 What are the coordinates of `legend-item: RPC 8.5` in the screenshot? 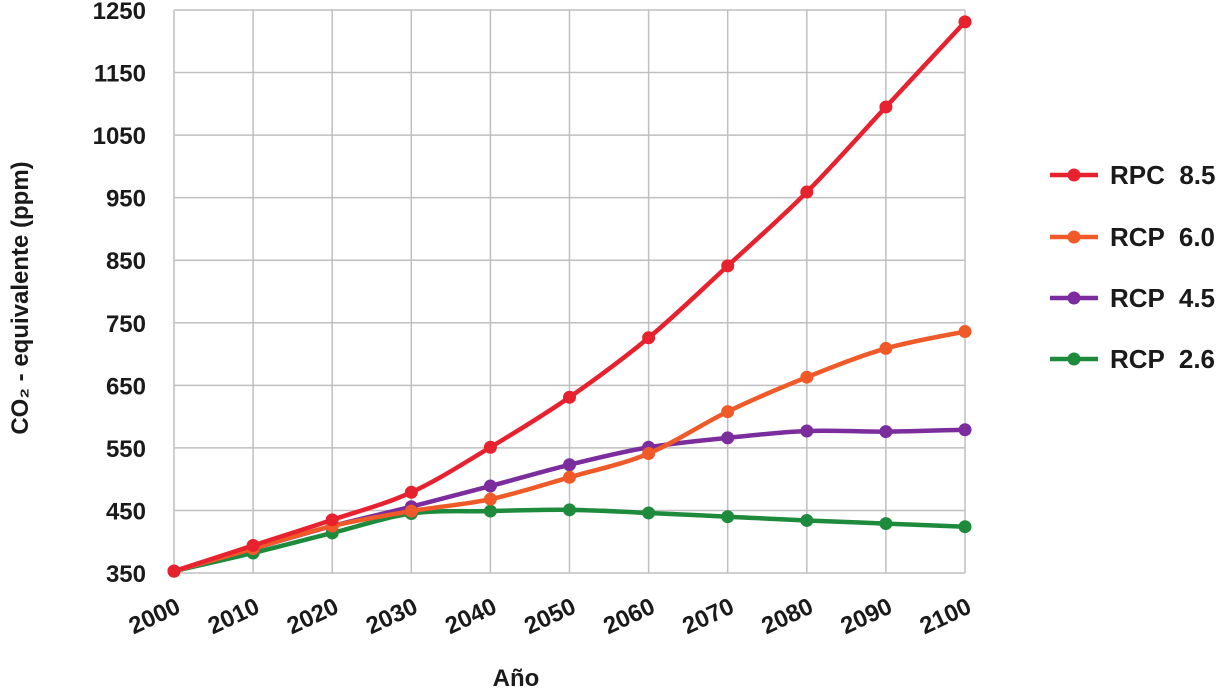 It's located at (1133, 175).